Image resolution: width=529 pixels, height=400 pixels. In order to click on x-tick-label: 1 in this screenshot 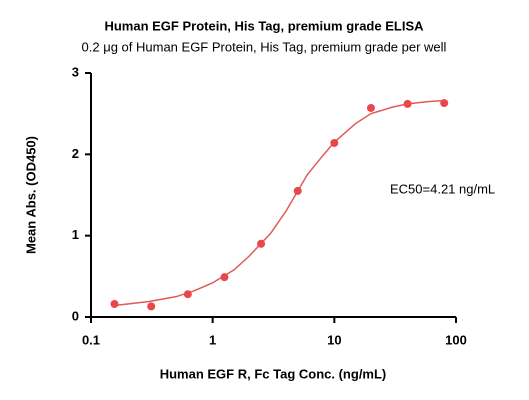, I will do `click(212, 339)`.